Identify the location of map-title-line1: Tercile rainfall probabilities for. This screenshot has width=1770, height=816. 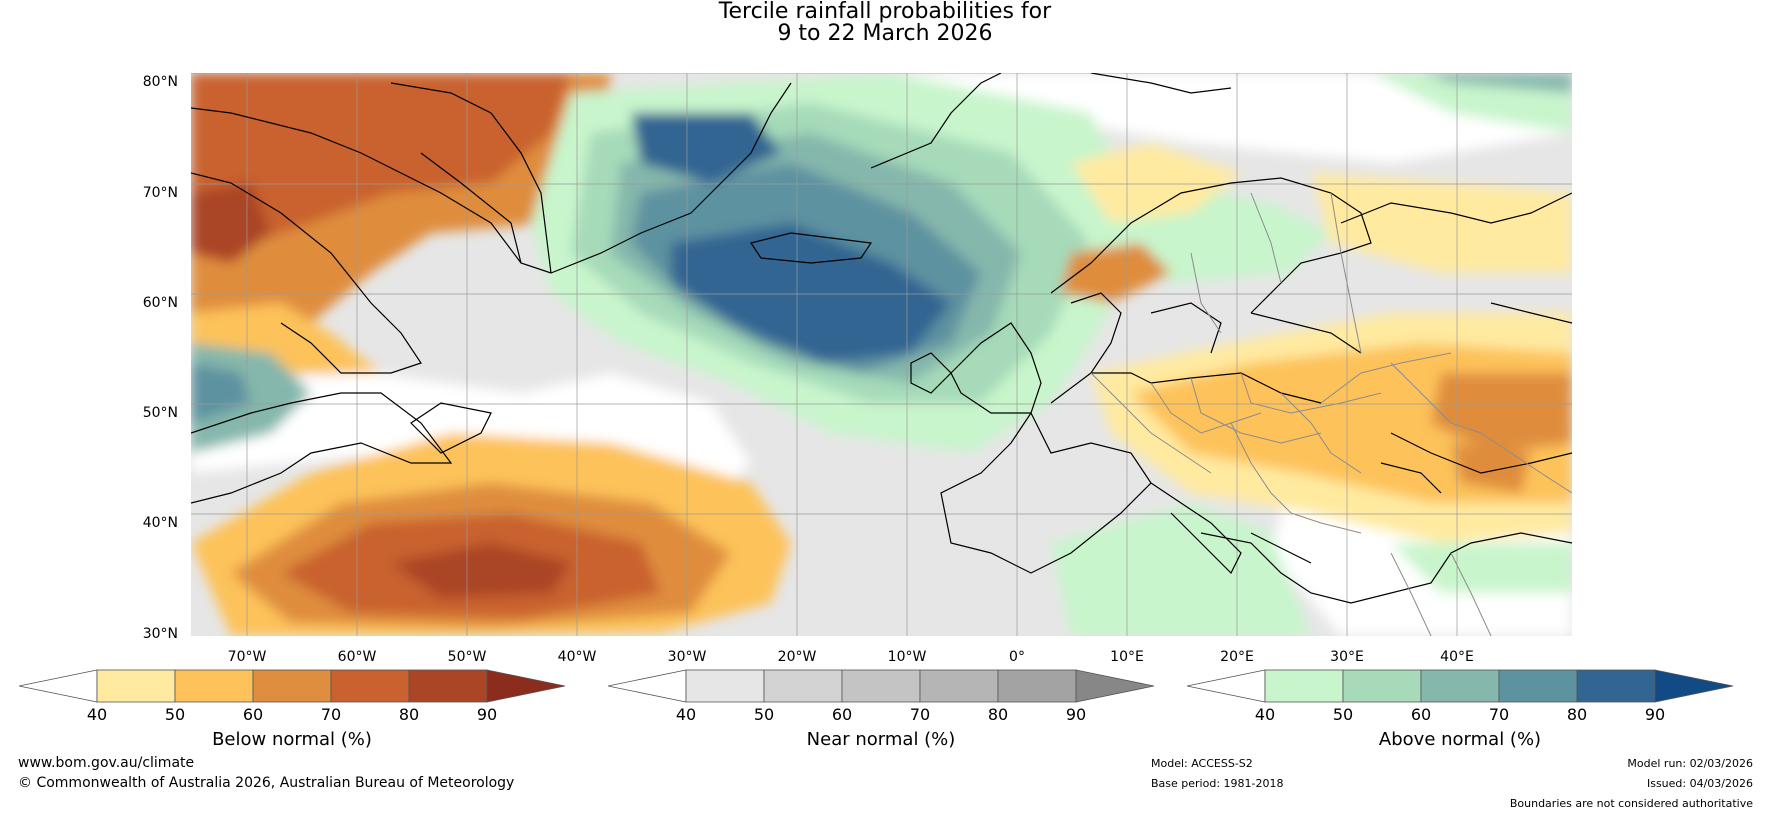
(885, 12).